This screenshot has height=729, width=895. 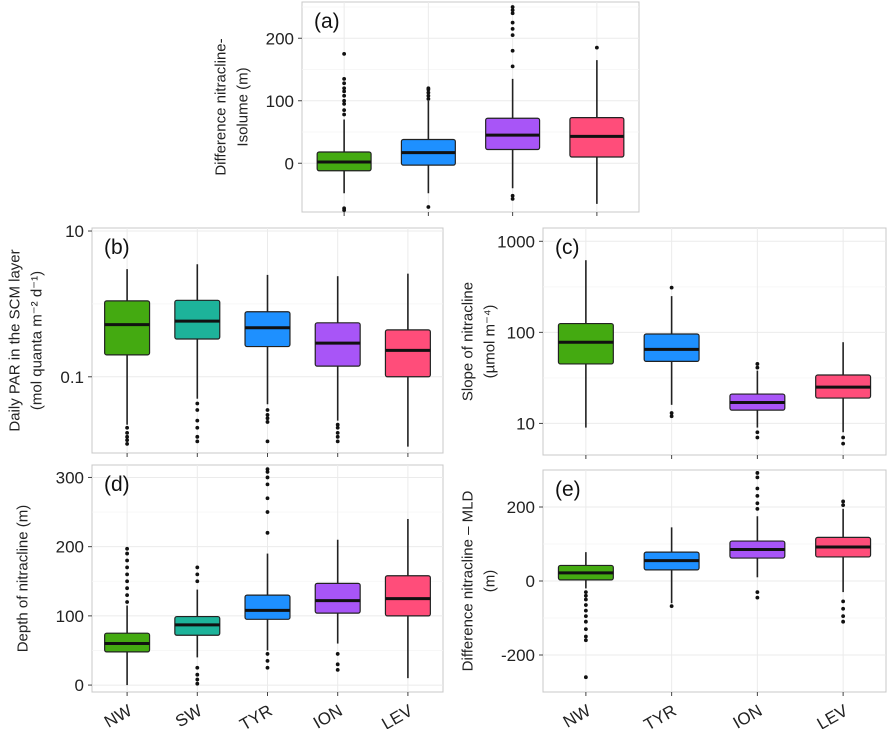 I want to click on y-axis-title: Isolume (m), so click(x=242, y=106).